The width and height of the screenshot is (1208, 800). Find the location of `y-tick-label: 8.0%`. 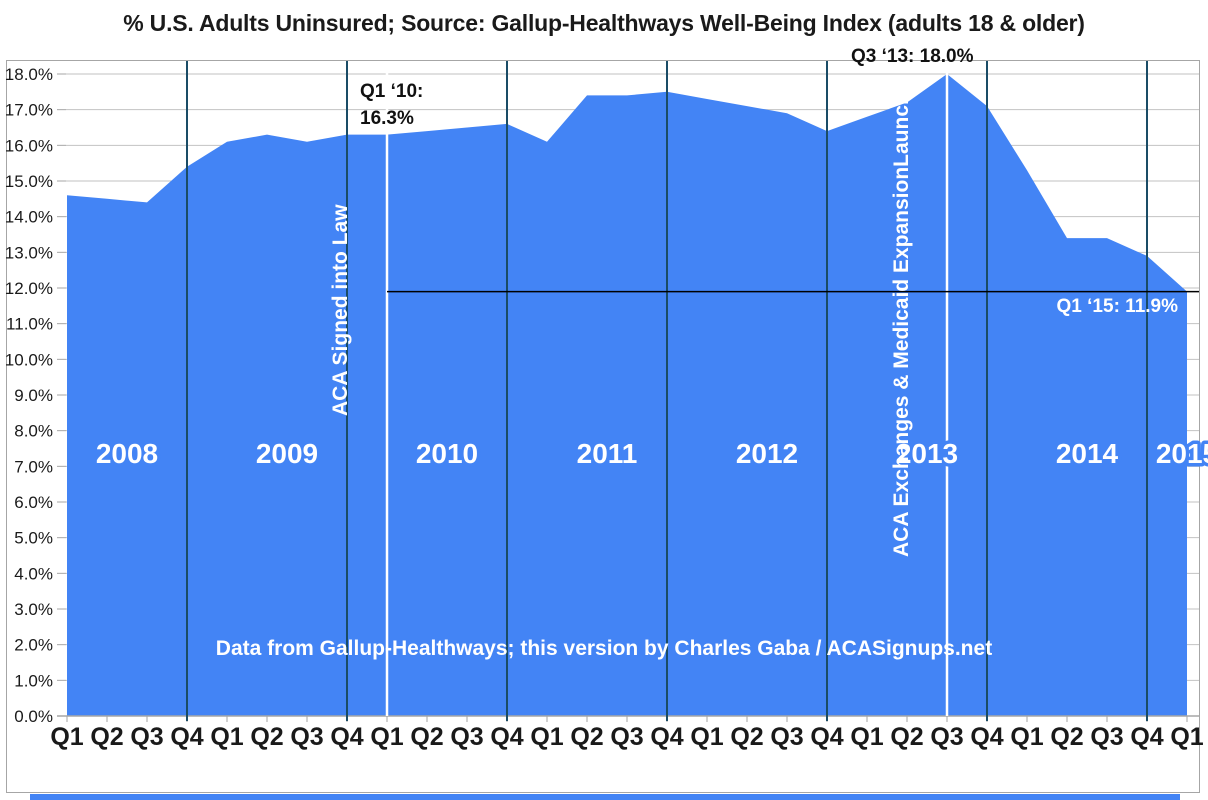

y-tick-label: 8.0% is located at coordinates (33, 431).